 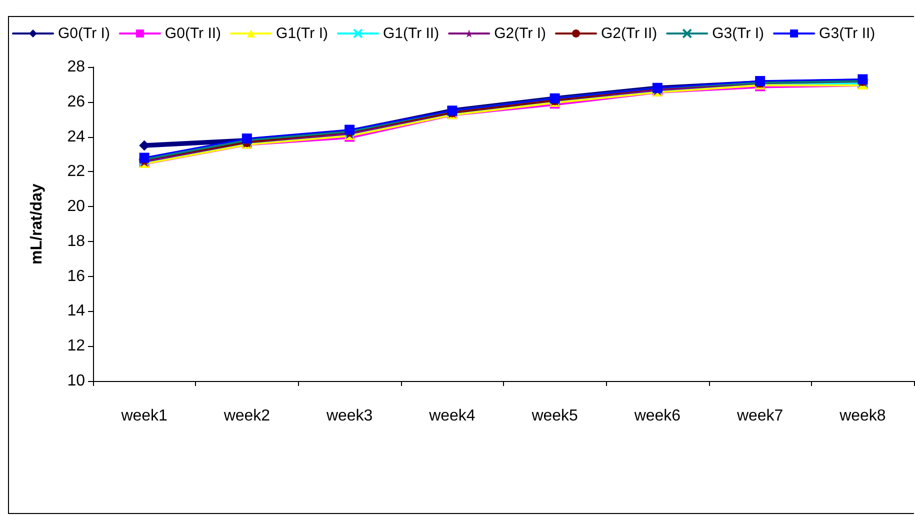 I want to click on legend-label: G2(Tr I), so click(x=520, y=33).